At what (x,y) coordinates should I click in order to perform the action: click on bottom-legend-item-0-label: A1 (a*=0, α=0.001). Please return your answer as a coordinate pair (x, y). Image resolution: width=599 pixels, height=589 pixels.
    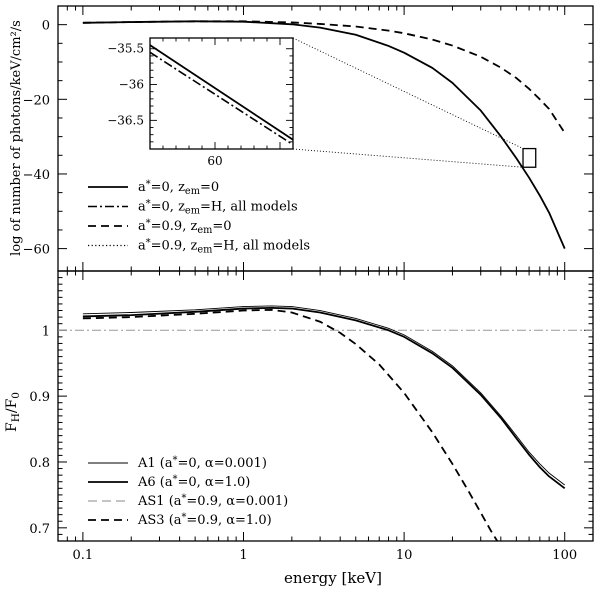
    Looking at the image, I should click on (202, 463).